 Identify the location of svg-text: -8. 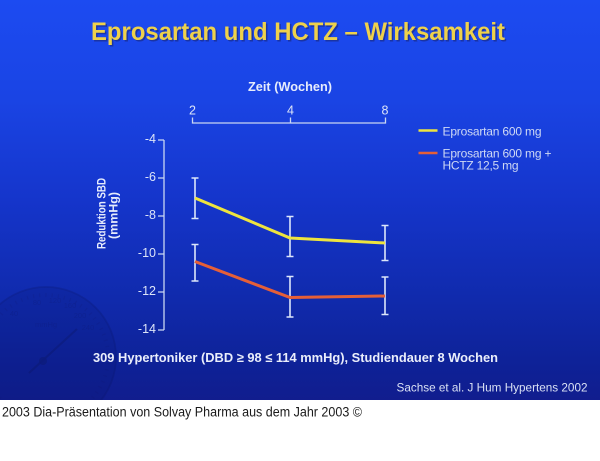
(150, 215).